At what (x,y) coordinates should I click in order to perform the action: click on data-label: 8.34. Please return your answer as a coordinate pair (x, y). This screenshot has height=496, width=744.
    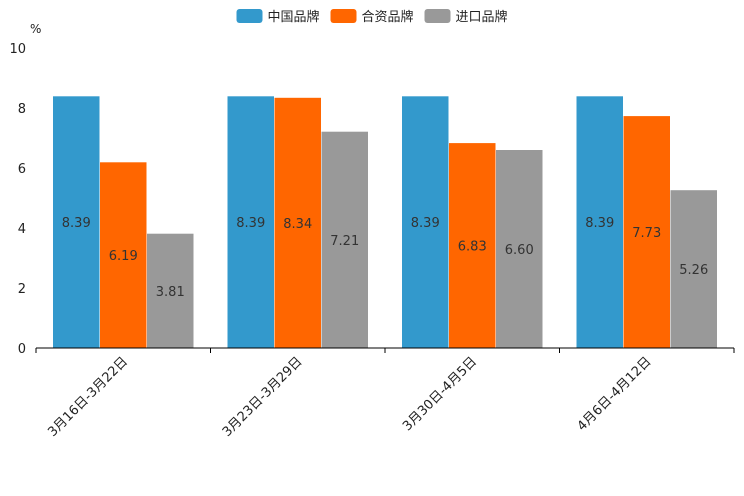
    Looking at the image, I should click on (297, 224).